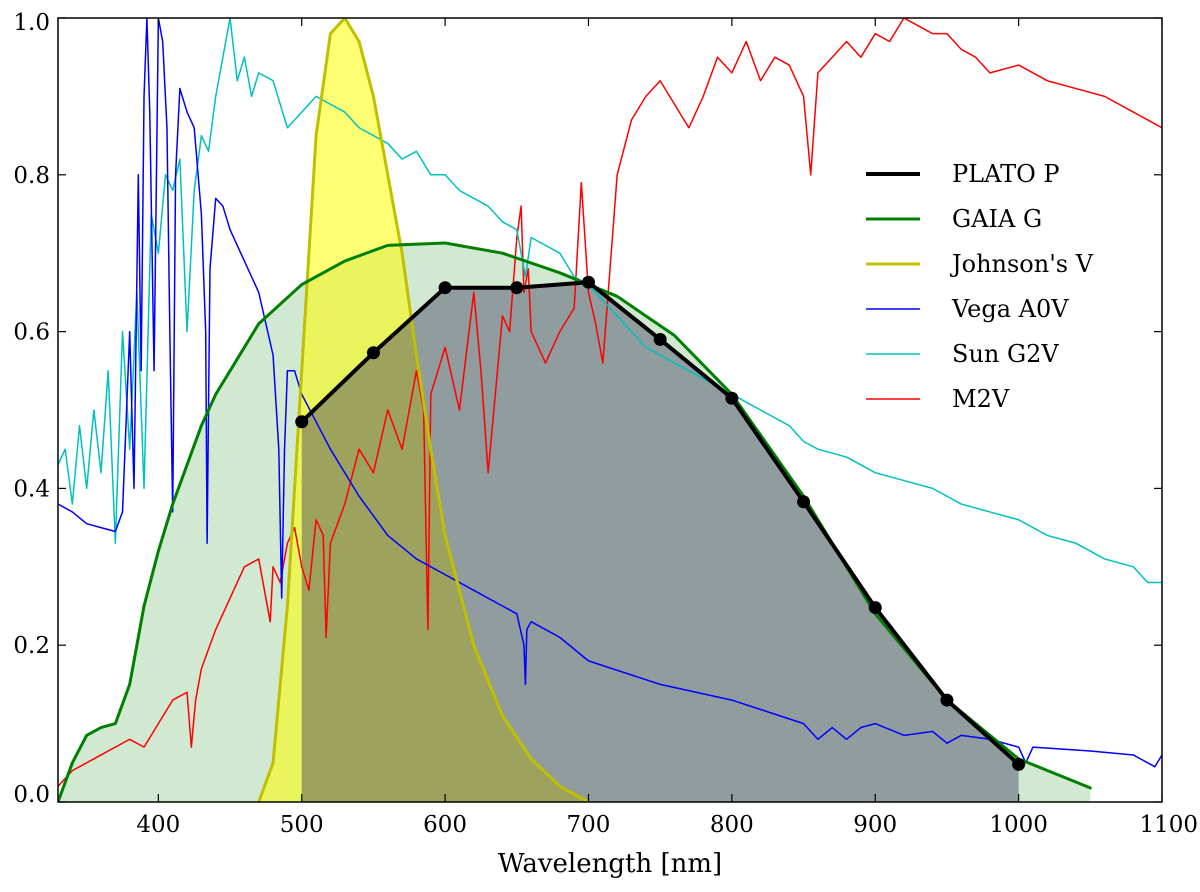 The width and height of the screenshot is (1200, 892). What do you see at coordinates (981, 399) in the screenshot?
I see `legend-label-m2v: M2V` at bounding box center [981, 399].